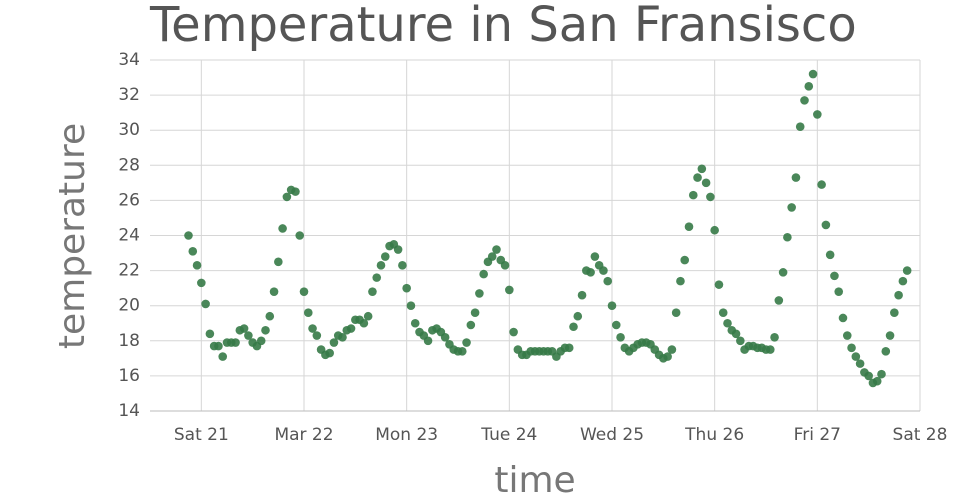 This screenshot has height=504, width=960. Describe the element at coordinates (129, 271) in the screenshot. I see `y-tick-label: 22` at that location.